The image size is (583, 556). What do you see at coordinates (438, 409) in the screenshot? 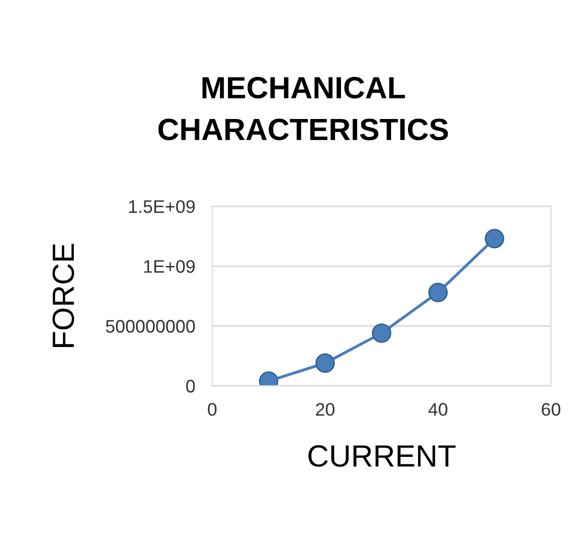
I see `x-tick-label: 40` at bounding box center [438, 409].